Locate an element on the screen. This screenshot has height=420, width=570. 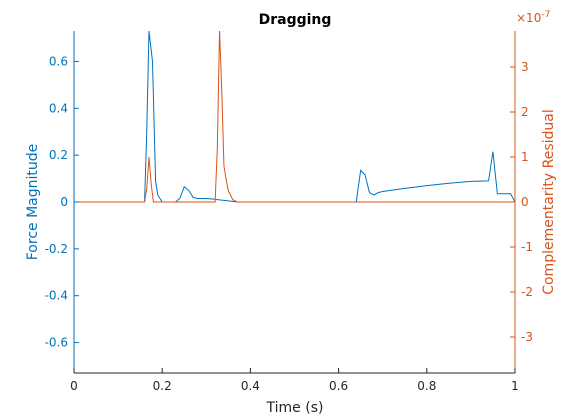
y-right-tick-label: 1 is located at coordinates (525, 157).